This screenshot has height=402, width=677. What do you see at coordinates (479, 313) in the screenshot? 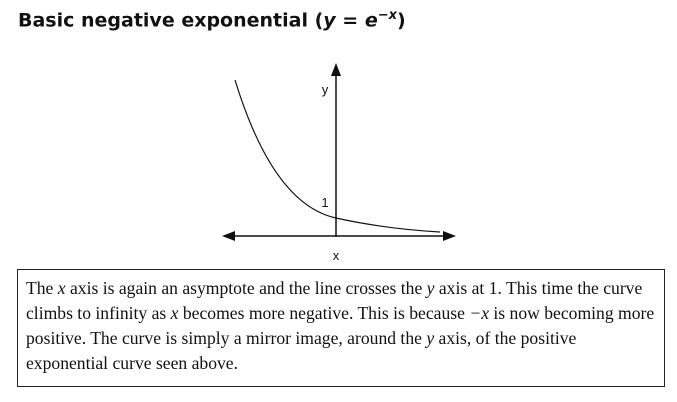
I see `italic-text: −x` at bounding box center [479, 313].